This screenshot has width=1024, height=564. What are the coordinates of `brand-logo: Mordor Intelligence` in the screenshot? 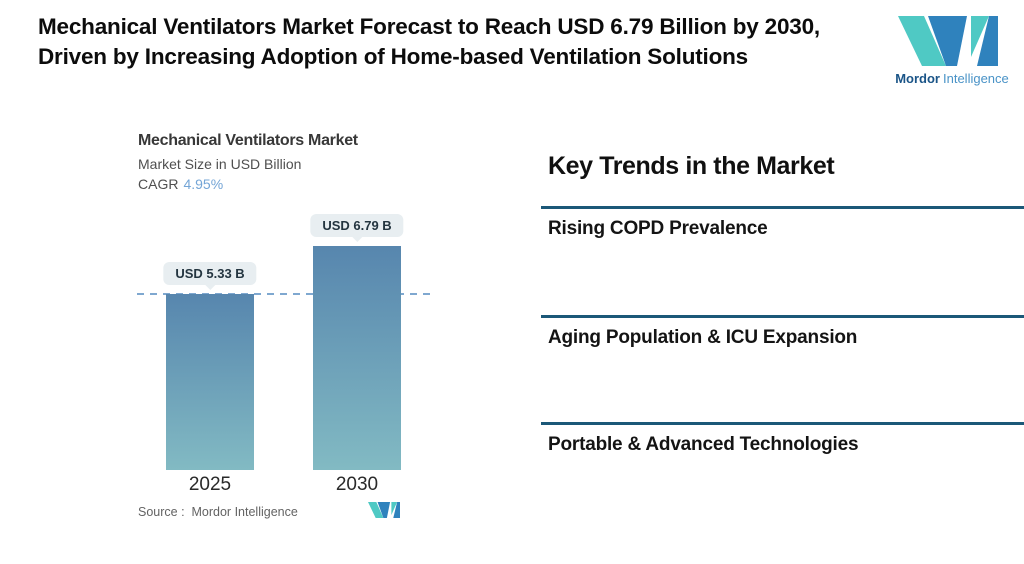 It's located at (952, 51).